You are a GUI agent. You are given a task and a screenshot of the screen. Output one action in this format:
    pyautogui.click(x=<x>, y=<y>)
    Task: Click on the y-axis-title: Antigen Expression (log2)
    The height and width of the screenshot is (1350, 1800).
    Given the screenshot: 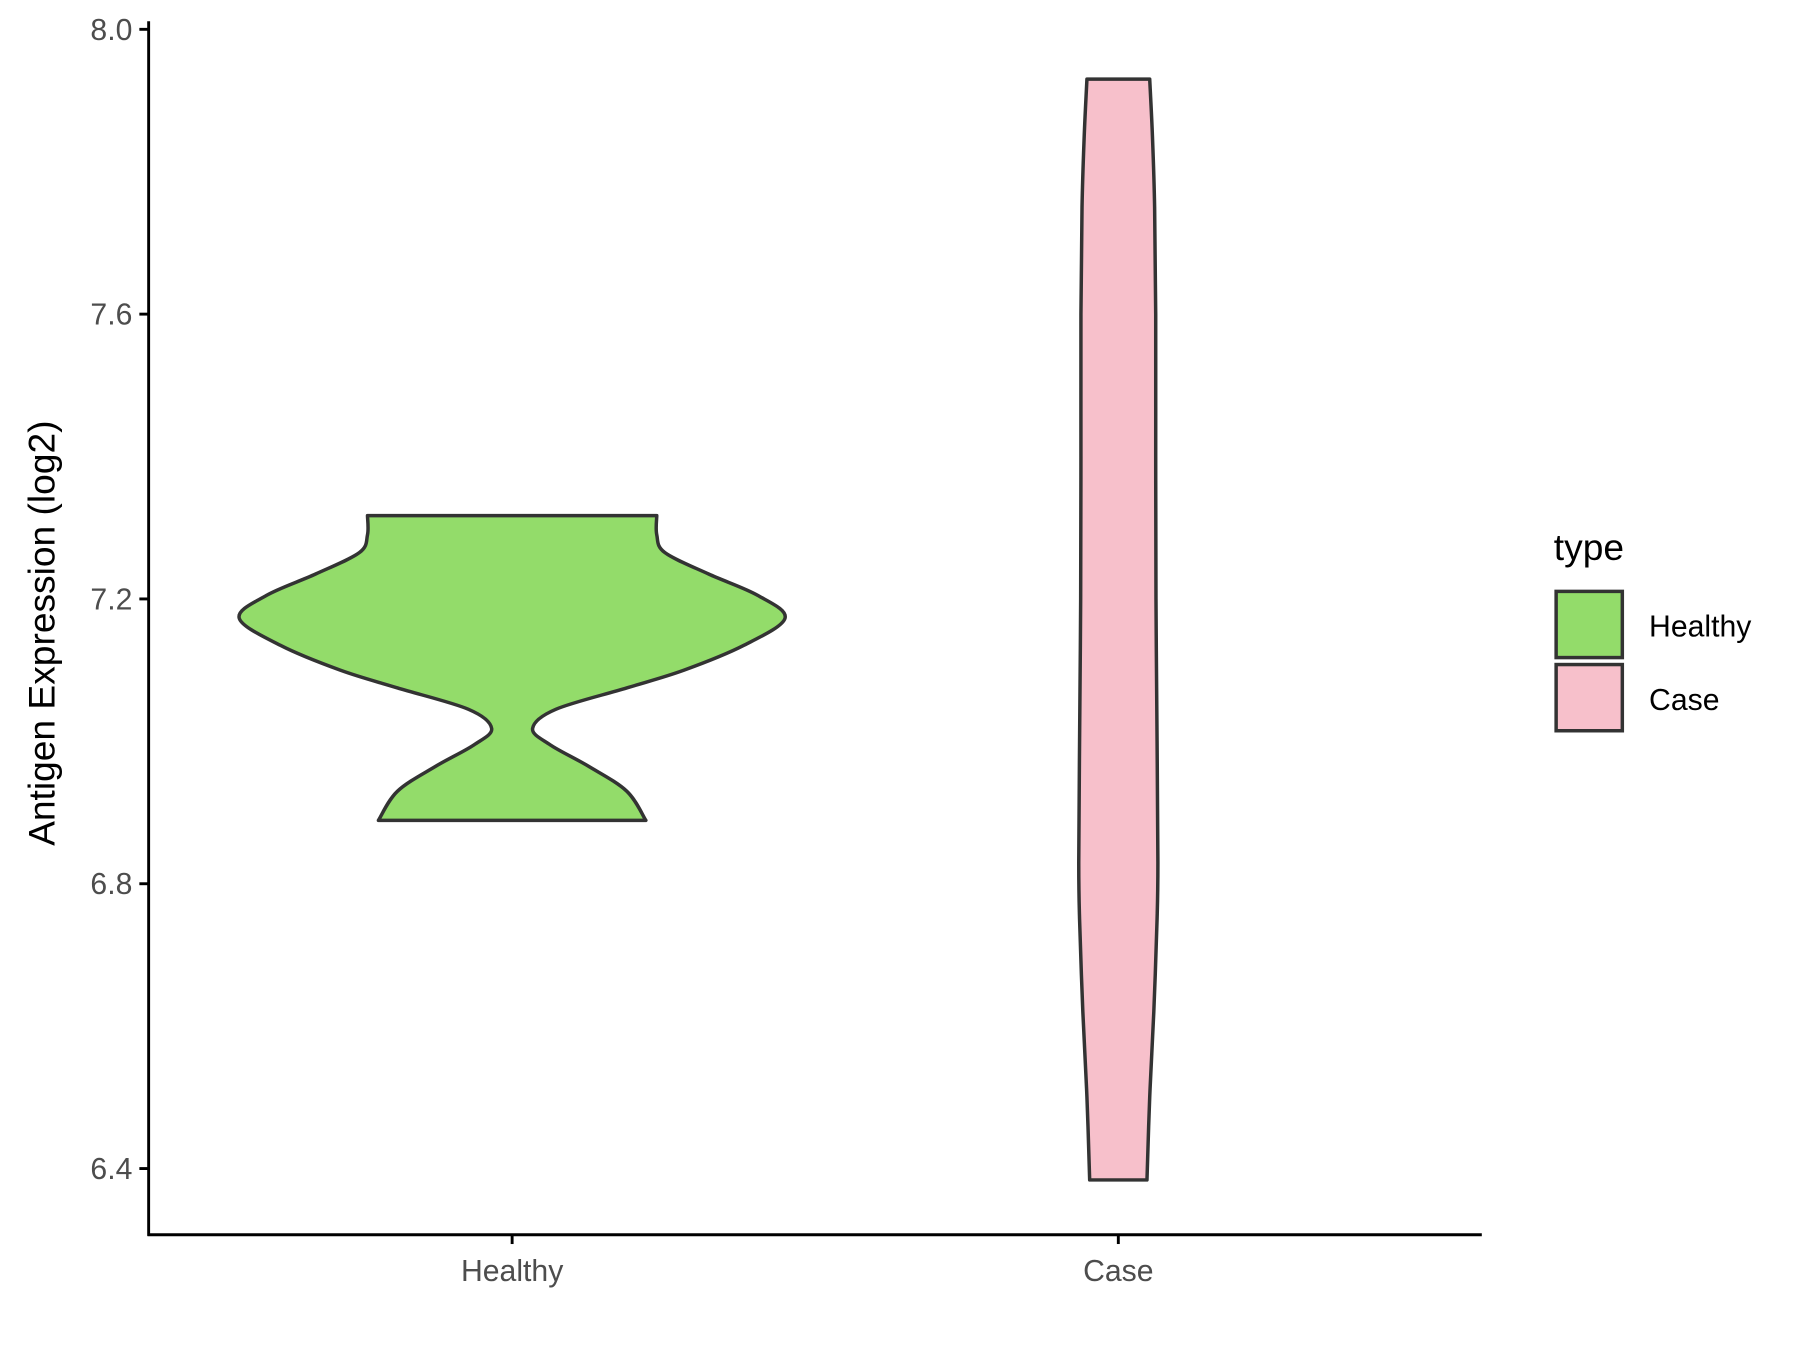 What is the action you would take?
    pyautogui.click(x=42, y=632)
    